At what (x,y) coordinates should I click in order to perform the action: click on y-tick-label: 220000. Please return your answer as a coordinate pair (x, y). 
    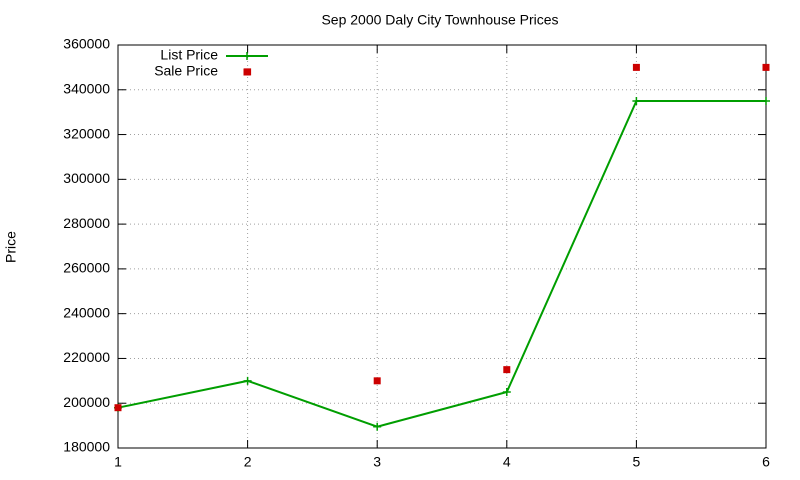
    Looking at the image, I should click on (86, 357).